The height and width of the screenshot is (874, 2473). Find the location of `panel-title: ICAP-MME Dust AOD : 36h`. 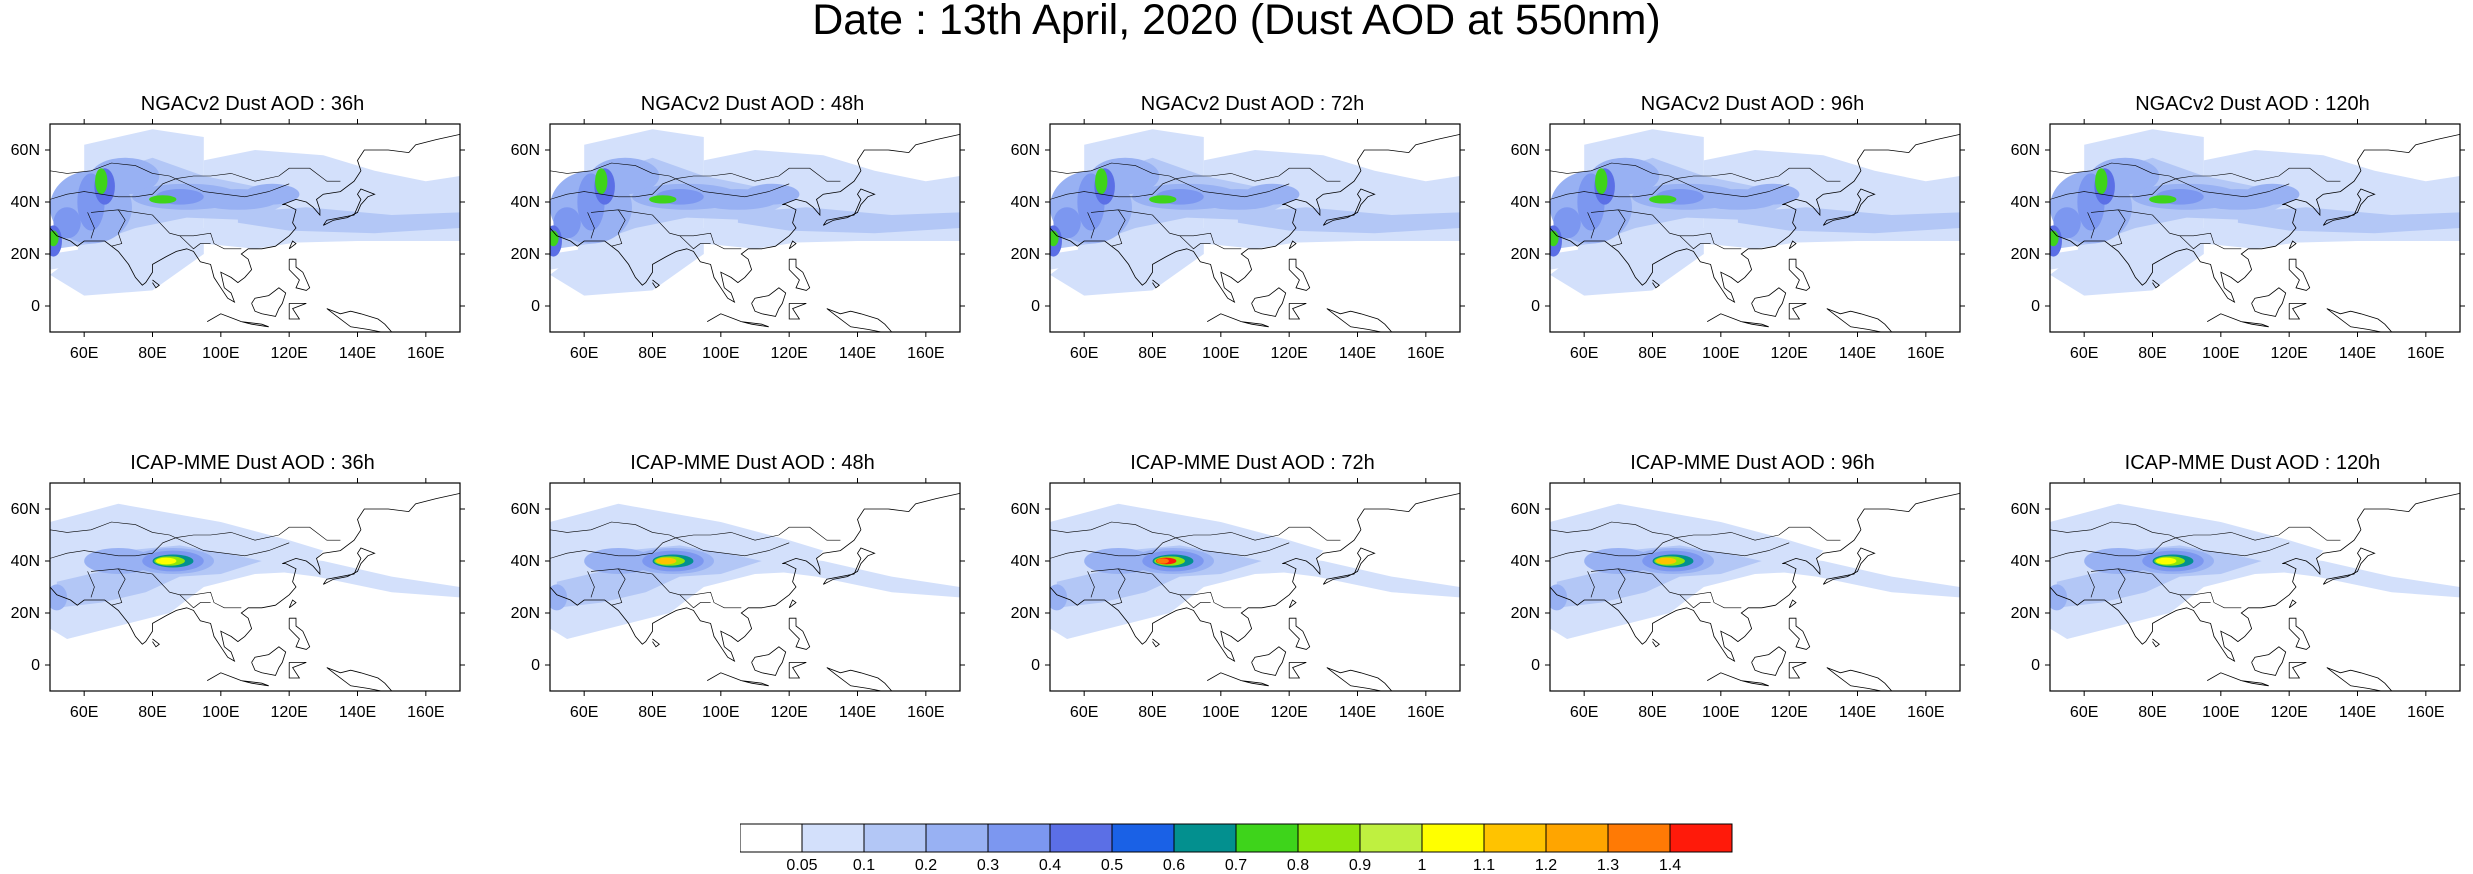

panel-title: ICAP-MME Dust AOD : 36h is located at coordinates (252, 463).